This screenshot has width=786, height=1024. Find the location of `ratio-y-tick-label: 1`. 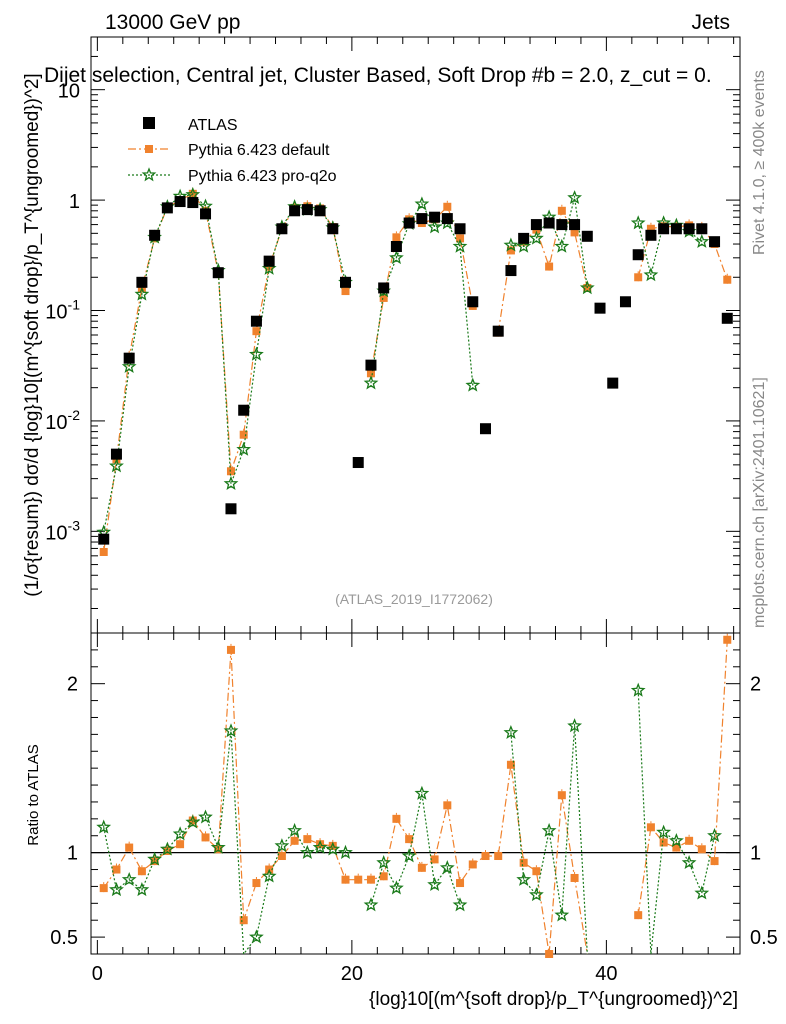

ratio-y-tick-label: 1 is located at coordinates (72, 854).